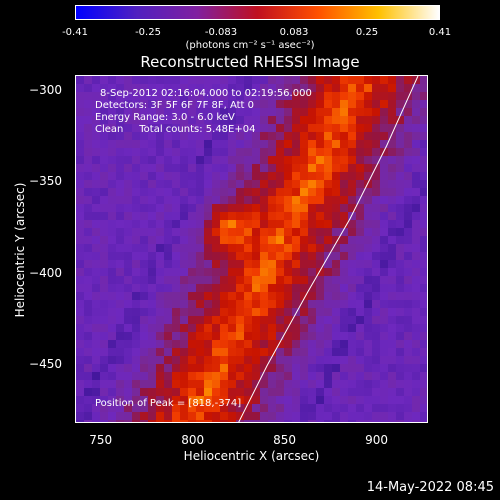 The height and width of the screenshot is (500, 500). Describe the element at coordinates (45, 89) in the screenshot. I see `y-tick-label: −300` at that location.